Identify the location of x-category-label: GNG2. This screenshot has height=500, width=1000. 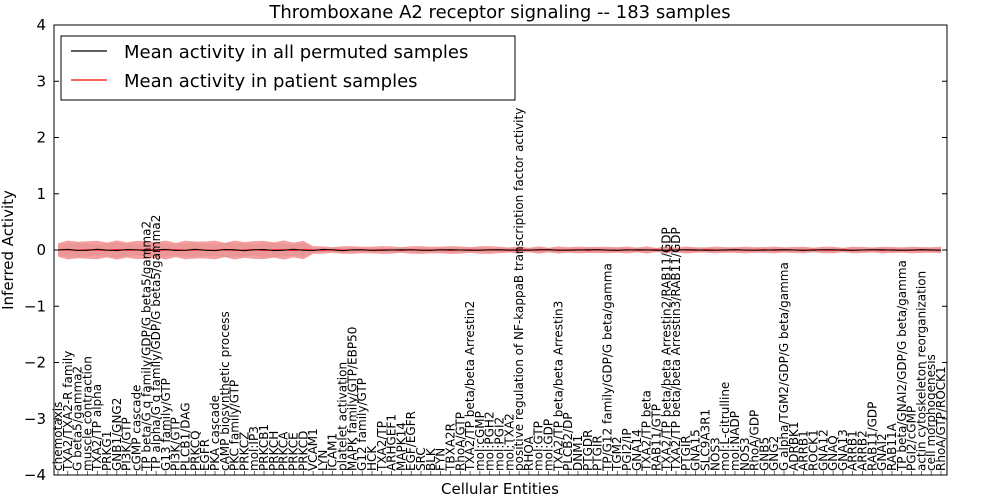
(774, 453).